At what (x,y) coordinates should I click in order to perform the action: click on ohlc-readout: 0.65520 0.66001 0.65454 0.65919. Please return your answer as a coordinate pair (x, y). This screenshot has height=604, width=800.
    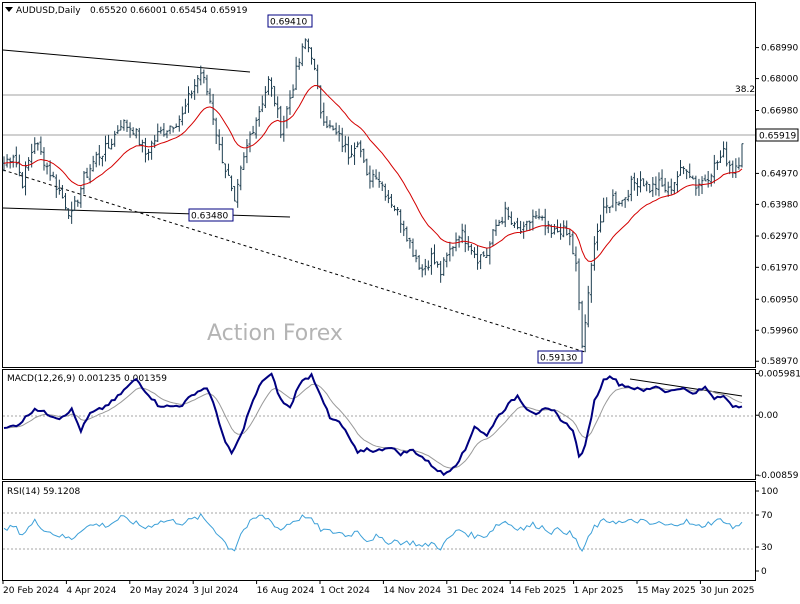
    Looking at the image, I should click on (169, 11).